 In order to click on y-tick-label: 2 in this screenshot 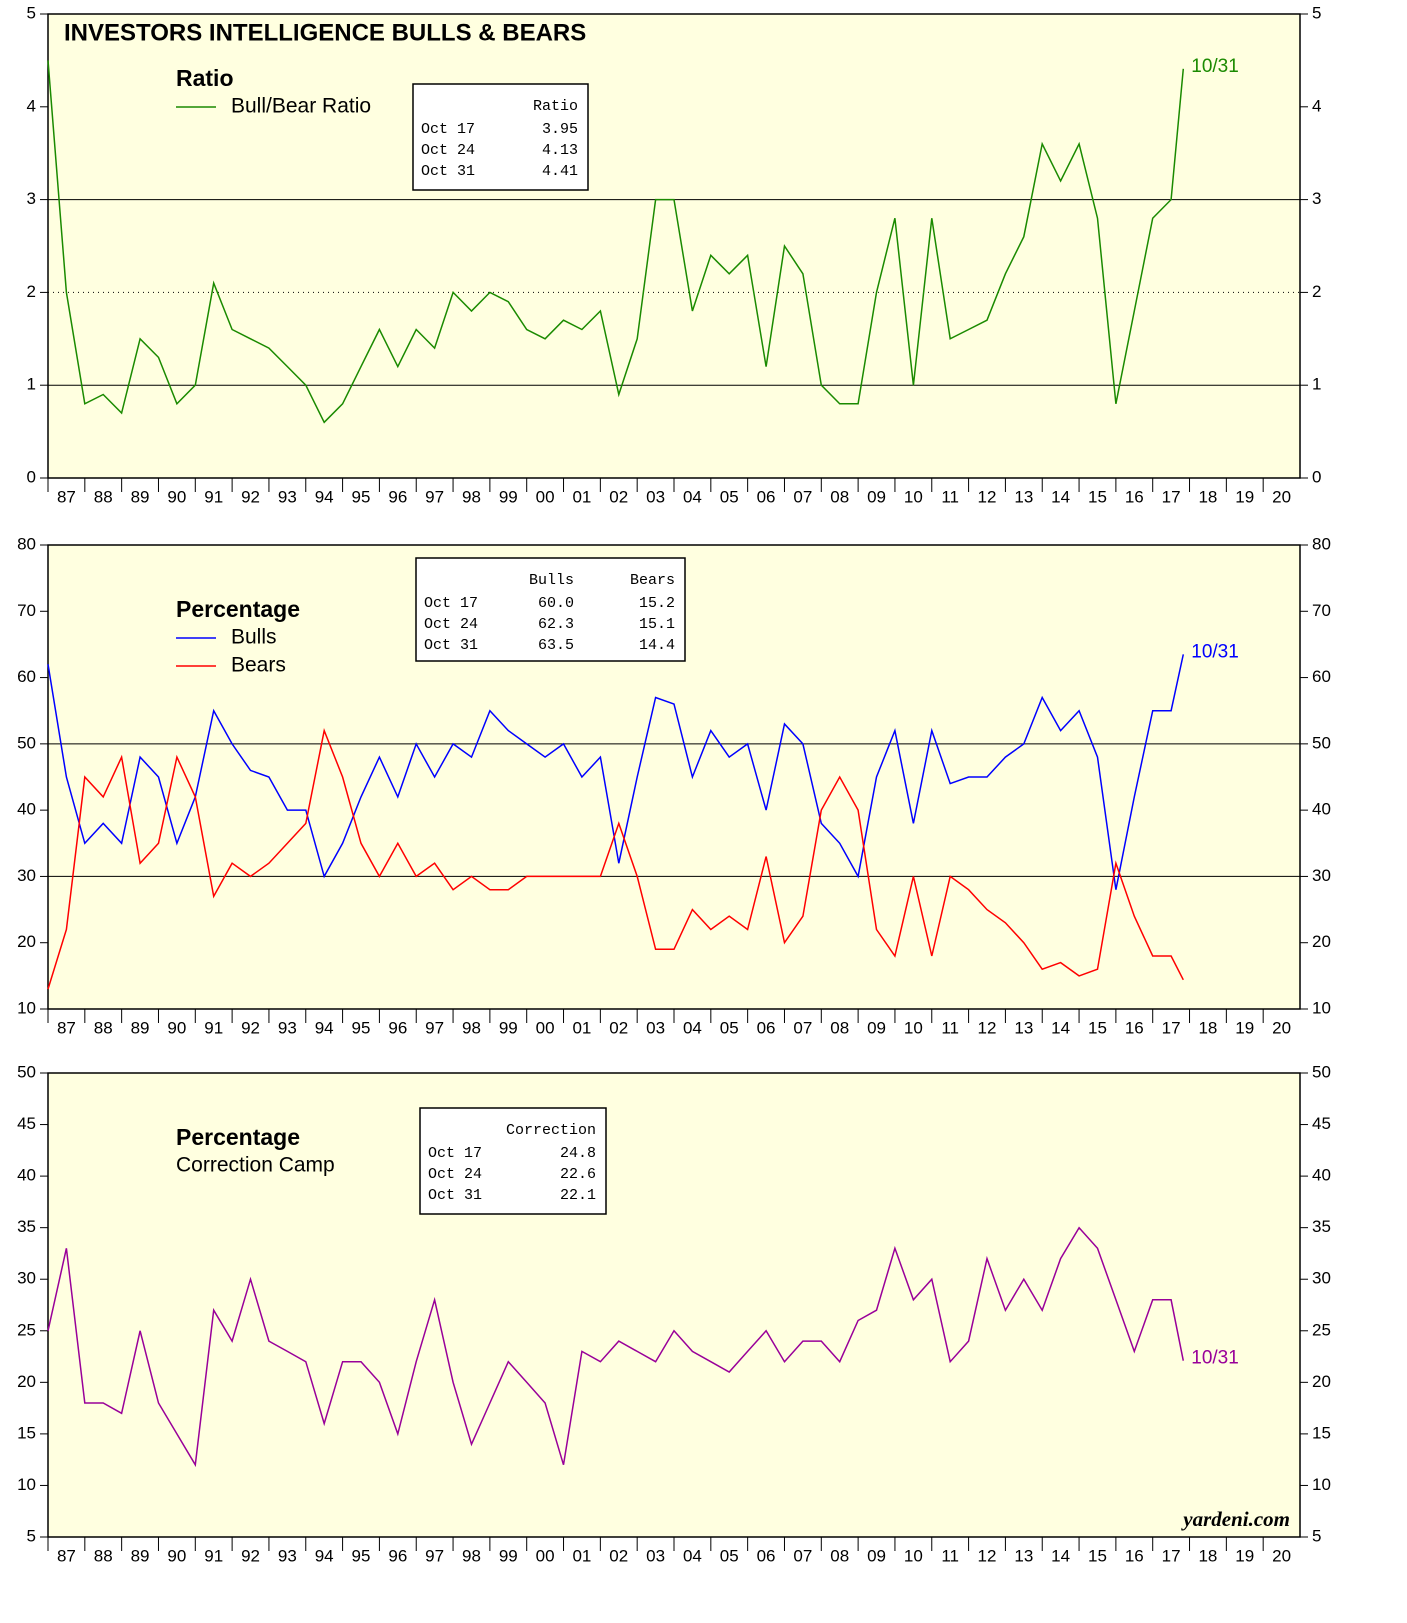, I will do `click(1316, 291)`.